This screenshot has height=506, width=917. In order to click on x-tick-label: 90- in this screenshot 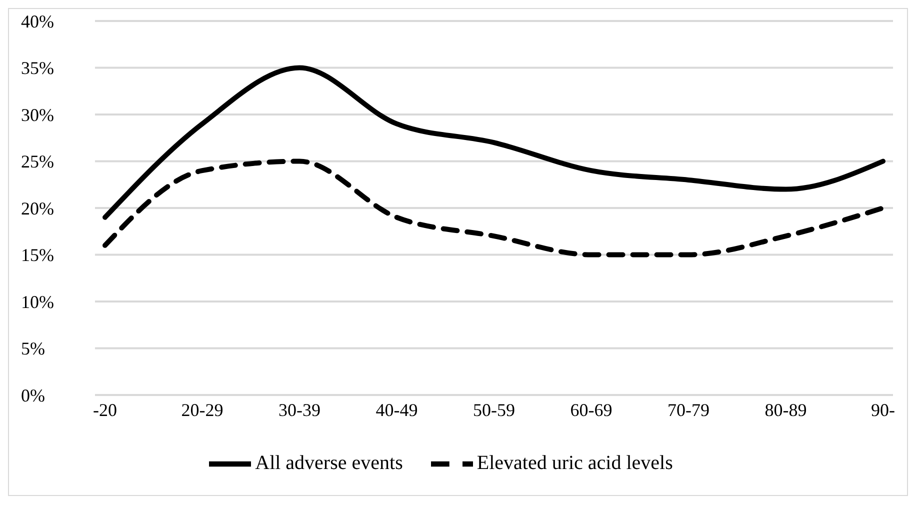, I will do `click(883, 410)`.